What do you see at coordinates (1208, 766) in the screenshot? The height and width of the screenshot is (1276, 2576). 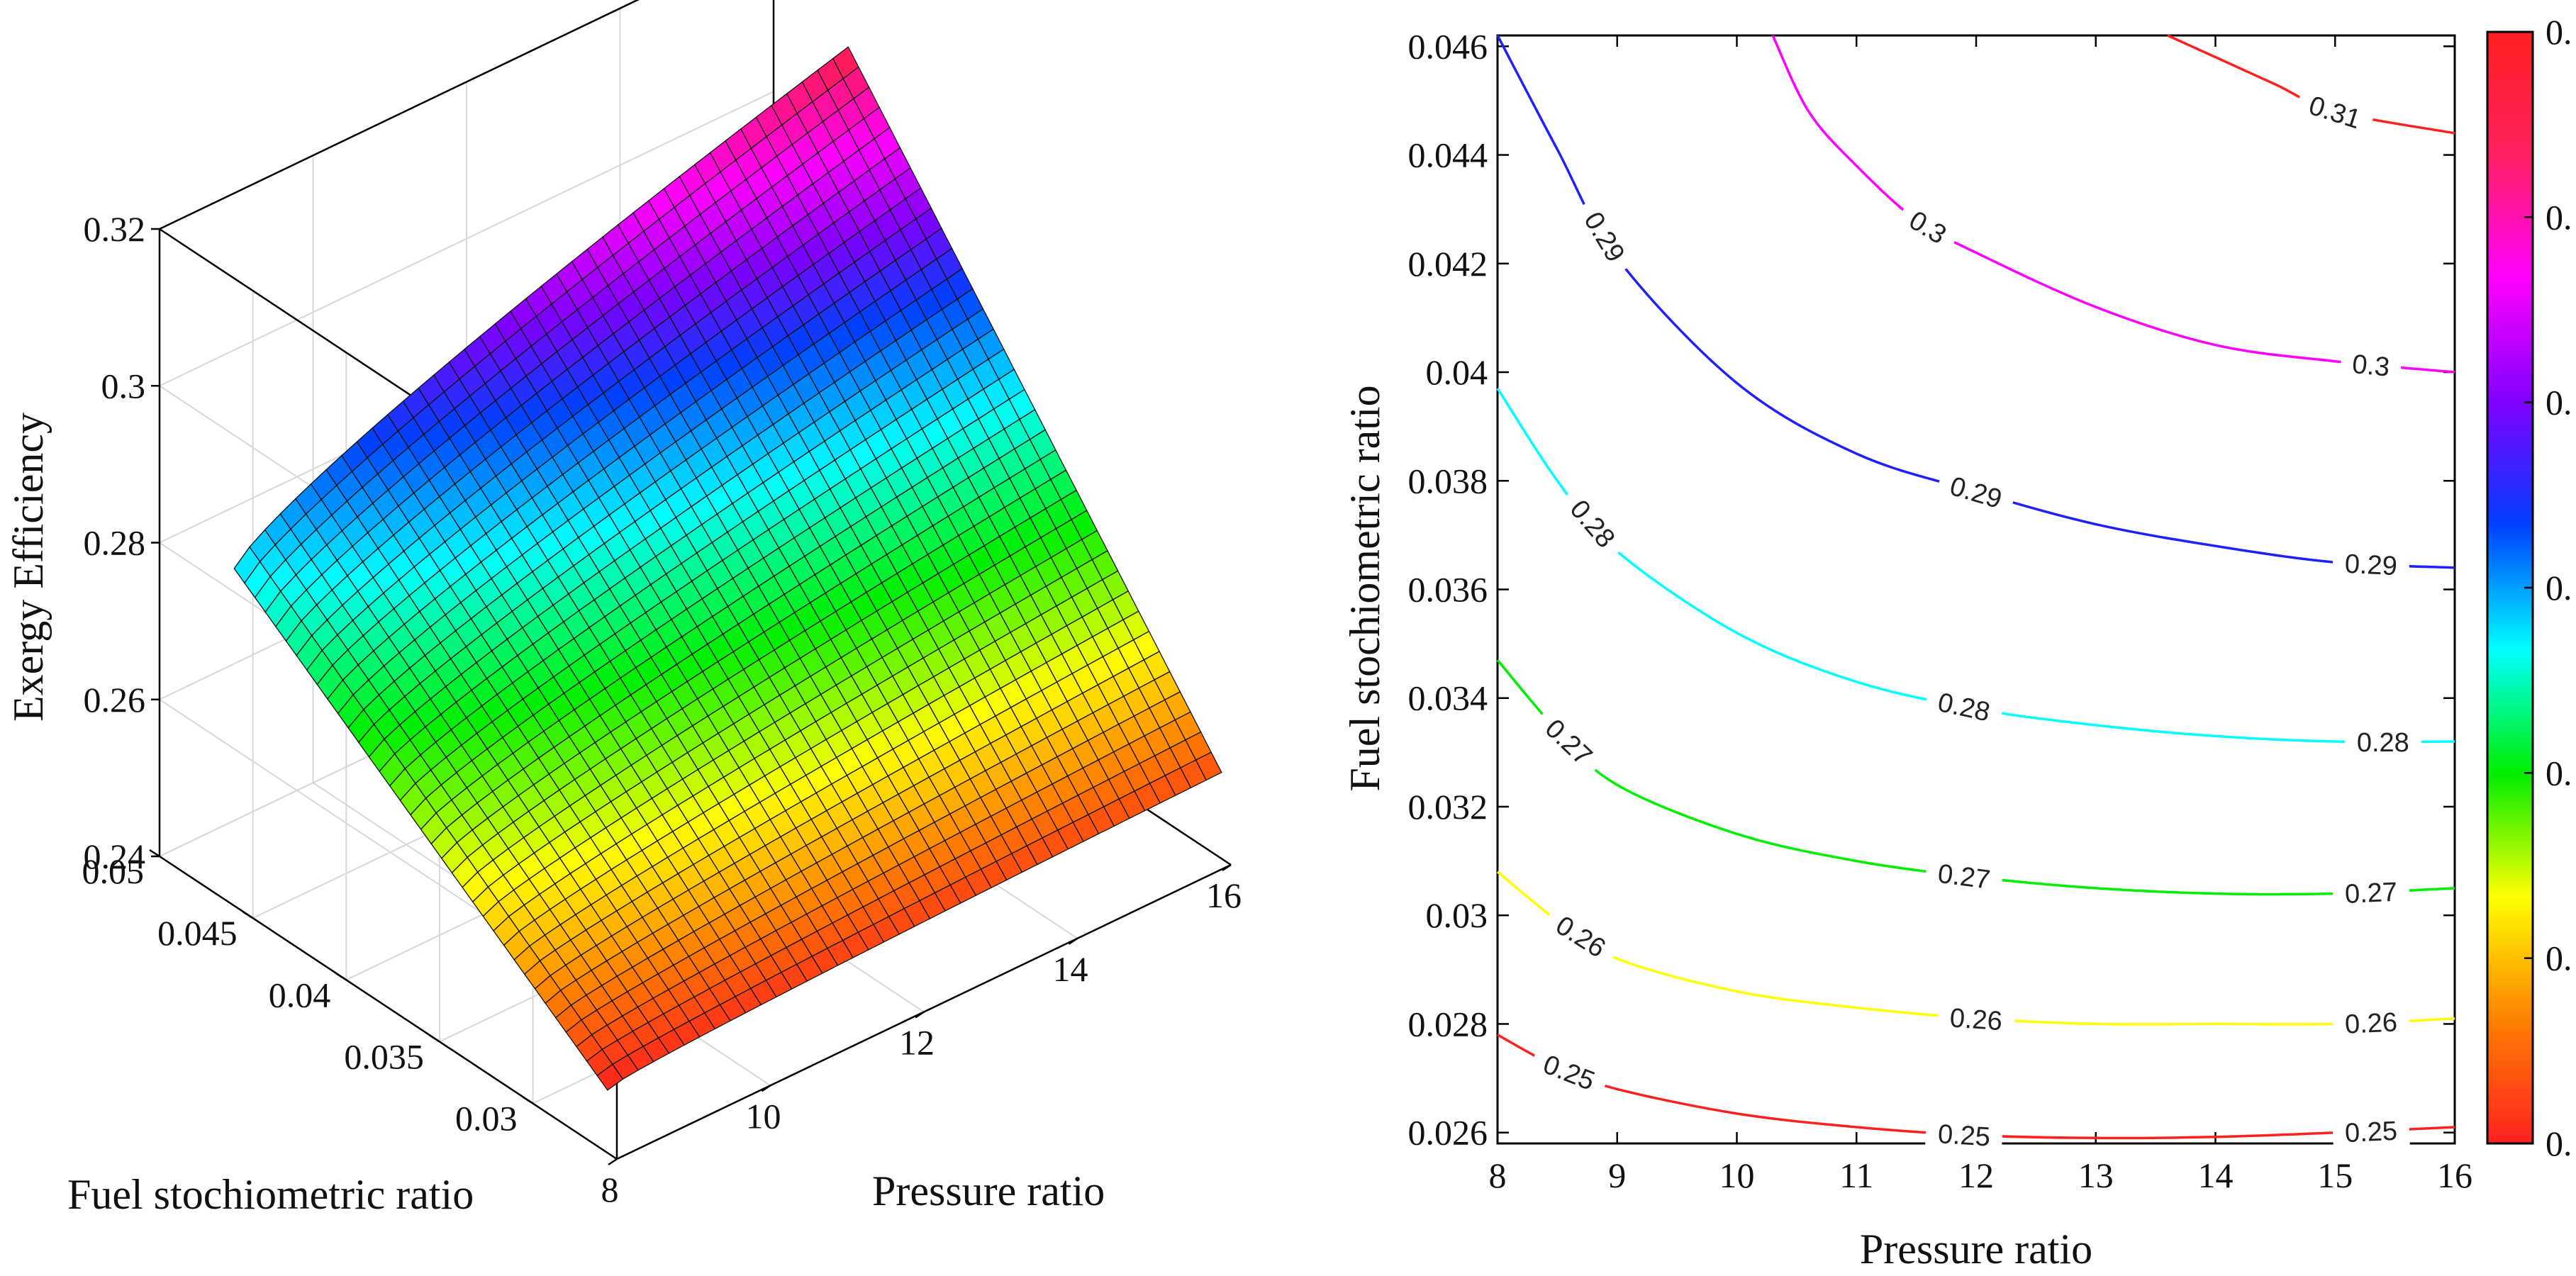 I see `surface-patch` at bounding box center [1208, 766].